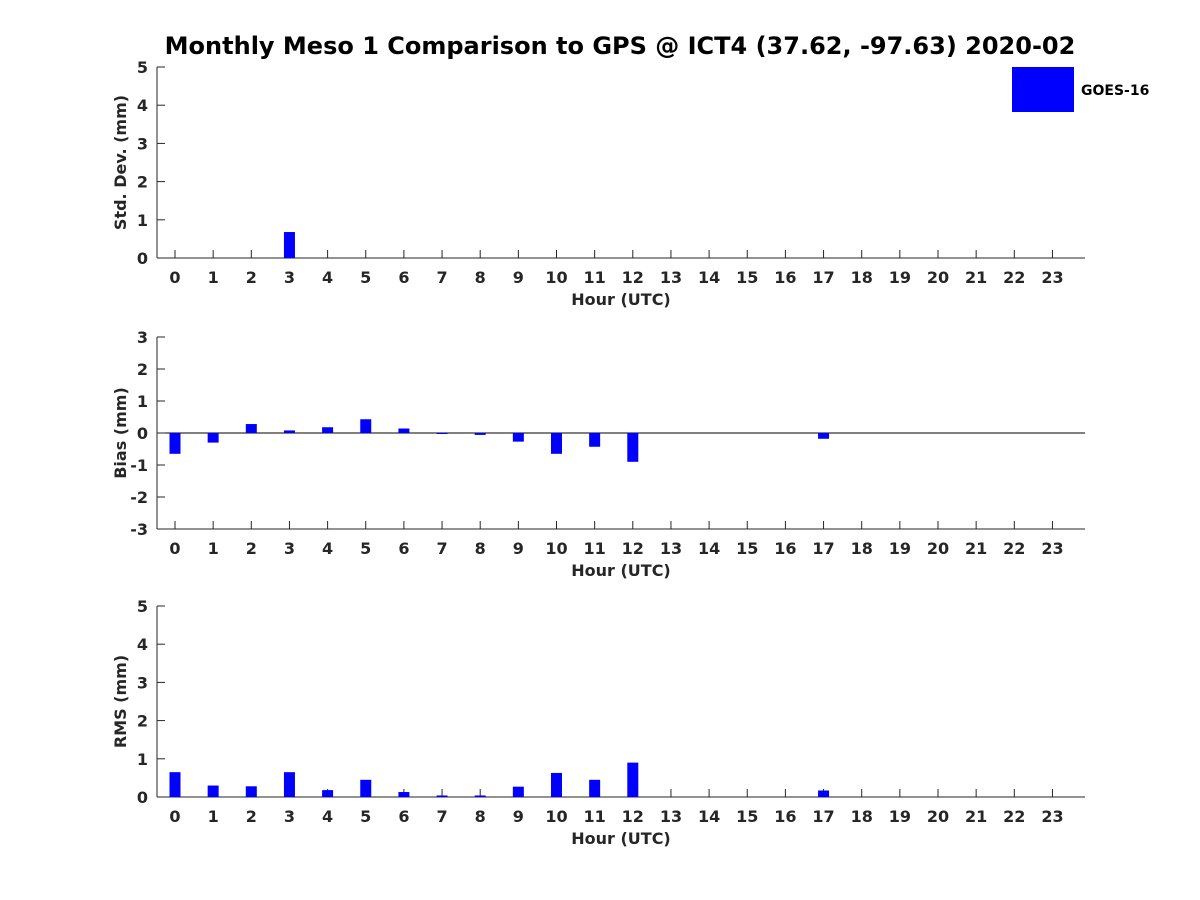 The image size is (1200, 900). Describe the element at coordinates (1043, 89) in the screenshot. I see `legend-swatch` at that location.